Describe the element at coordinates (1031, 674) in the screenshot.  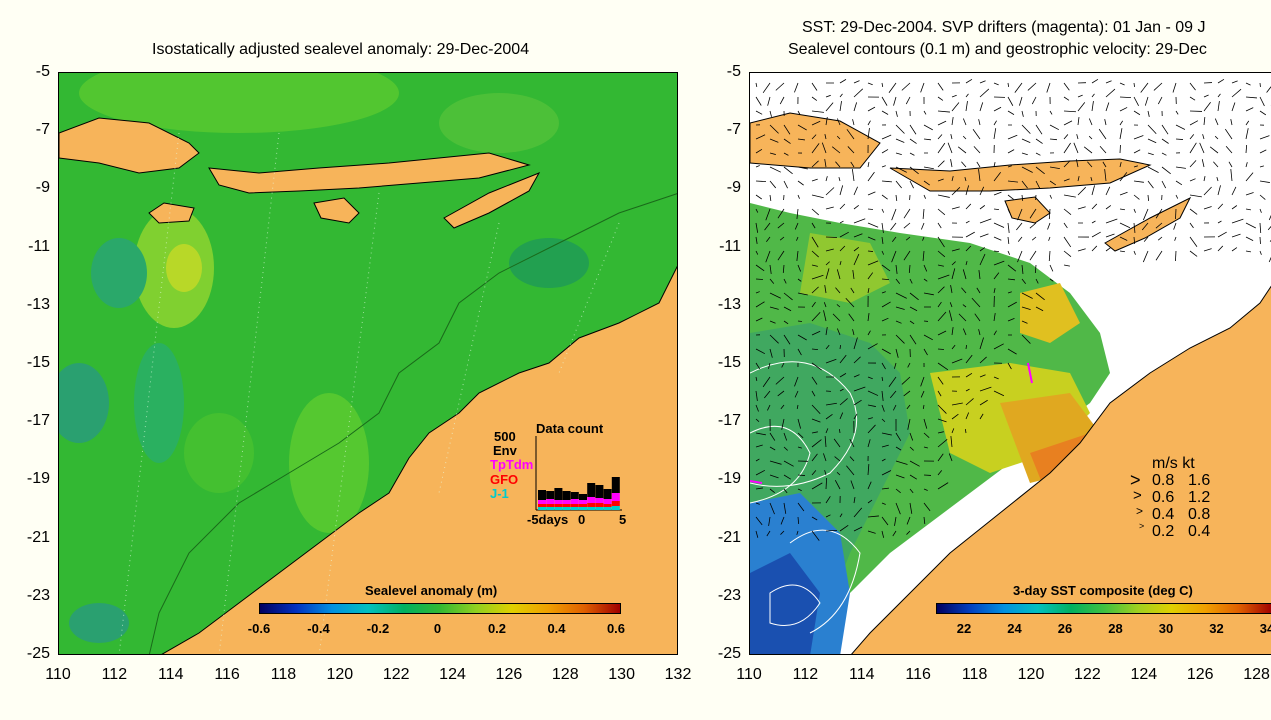
I see `x-tick-label: 120` at that location.